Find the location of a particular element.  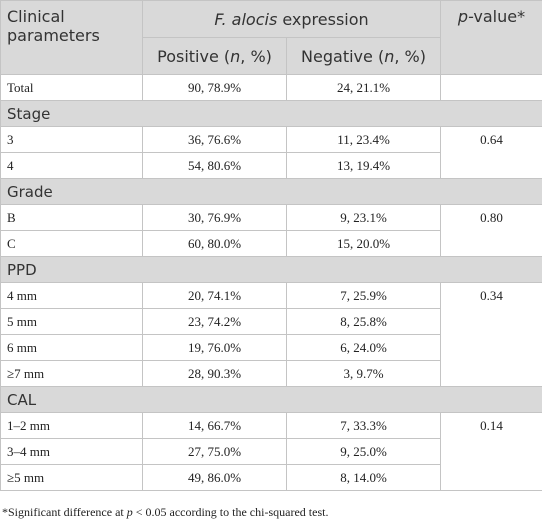

cell is located at coordinates (491, 87).